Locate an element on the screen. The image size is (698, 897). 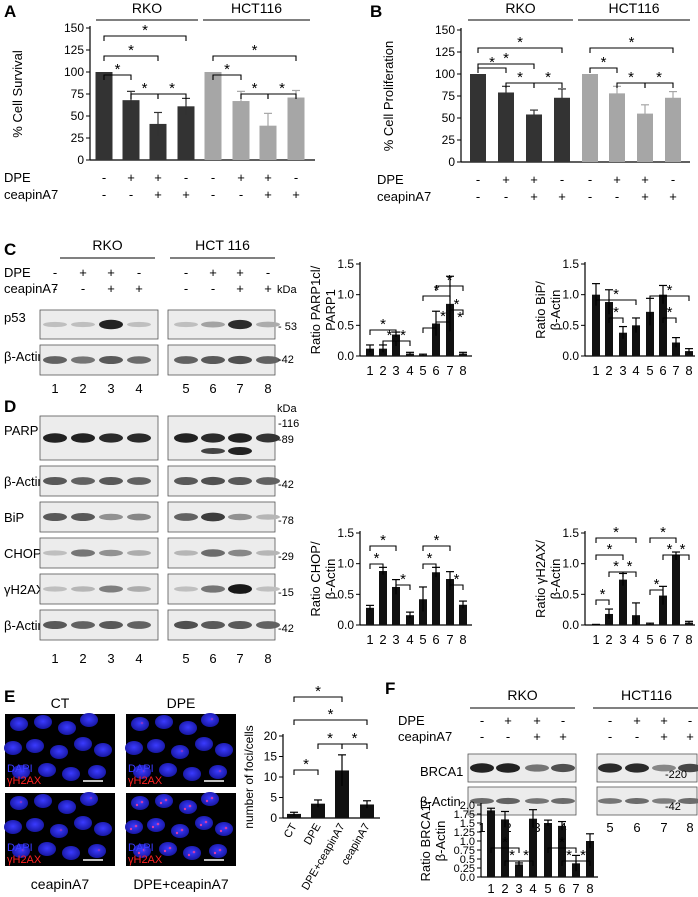
y-axis-label: % Cell Survival is located at coordinates (17, 94).